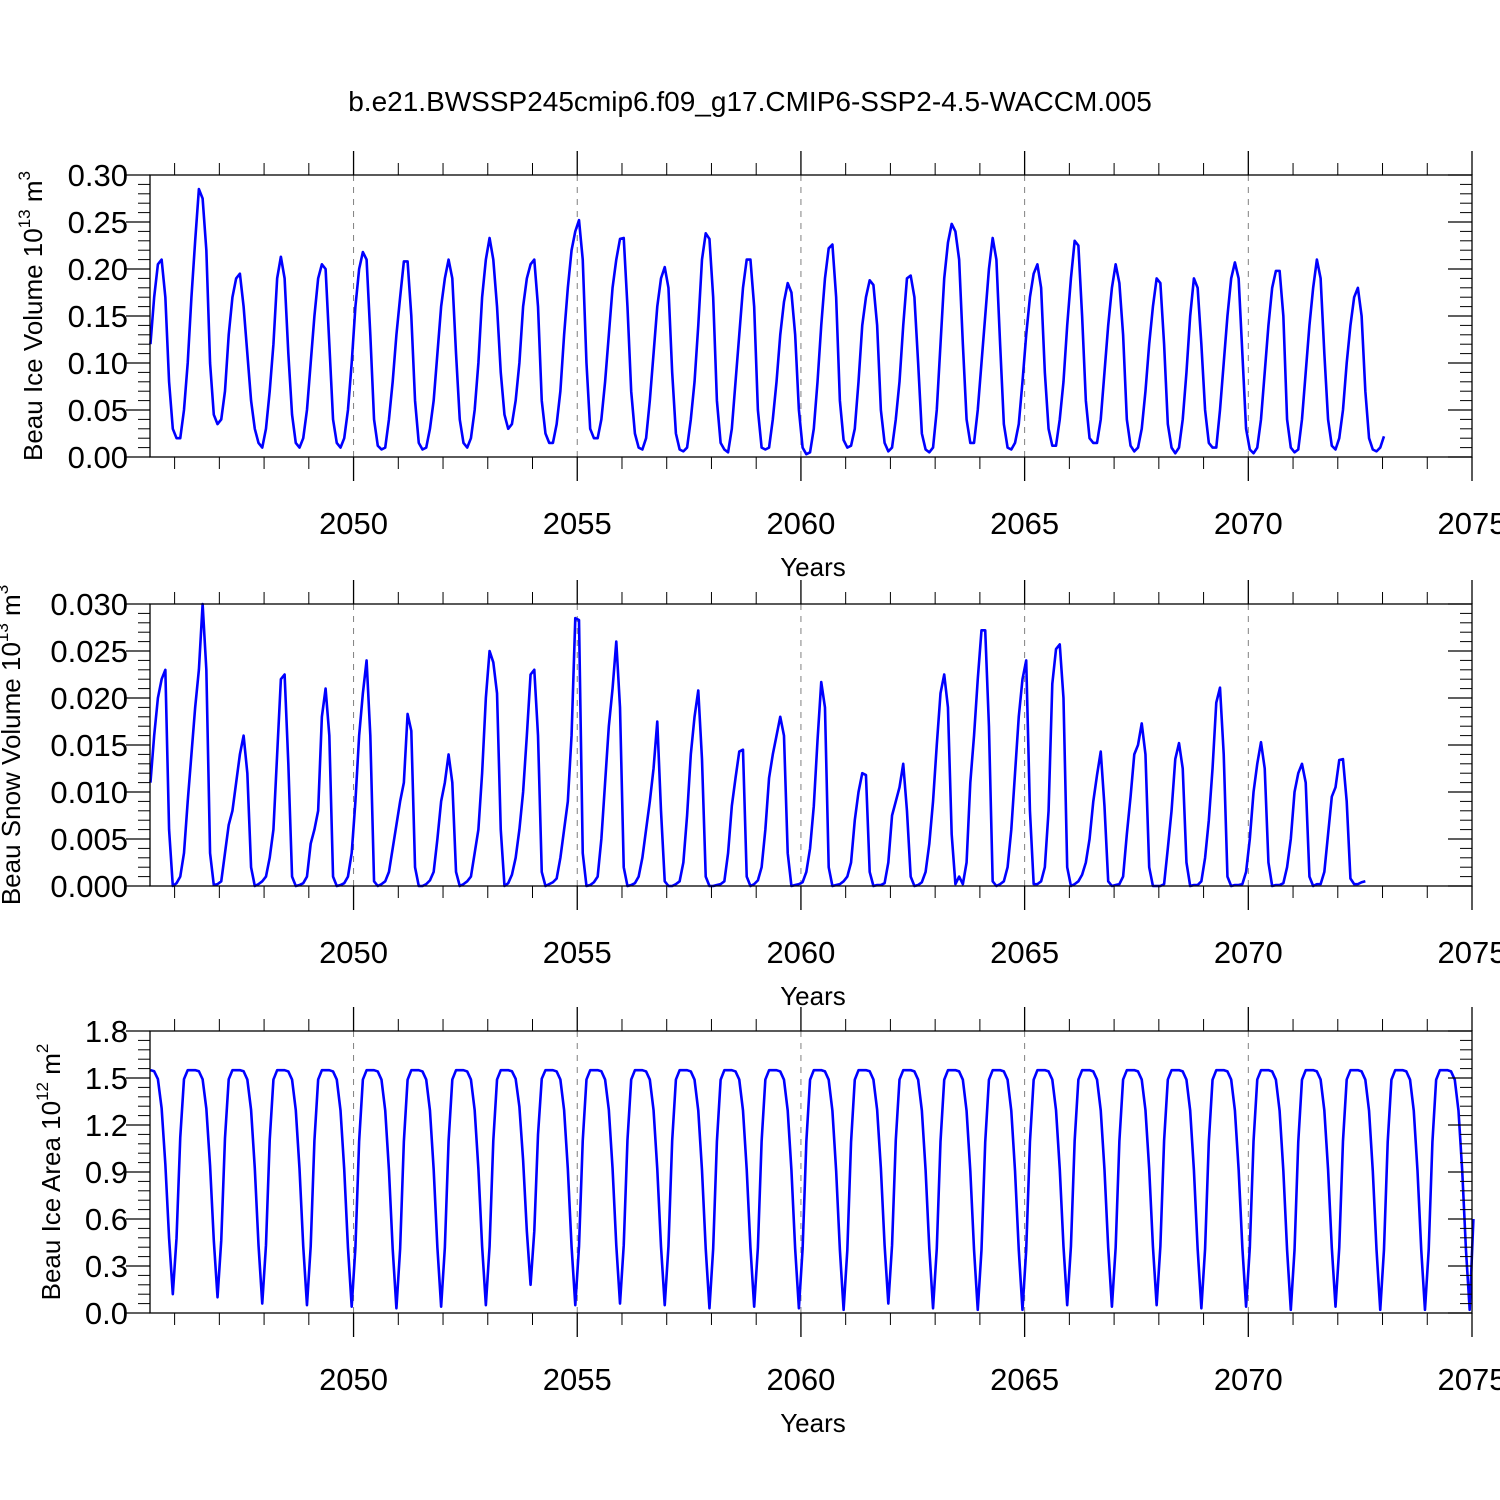  Describe the element at coordinates (98, 222) in the screenshot. I see `y-tick-label: 0.25` at that location.